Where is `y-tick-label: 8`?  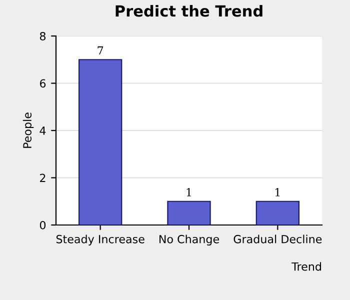
y-tick-label: 8 is located at coordinates (43, 36).